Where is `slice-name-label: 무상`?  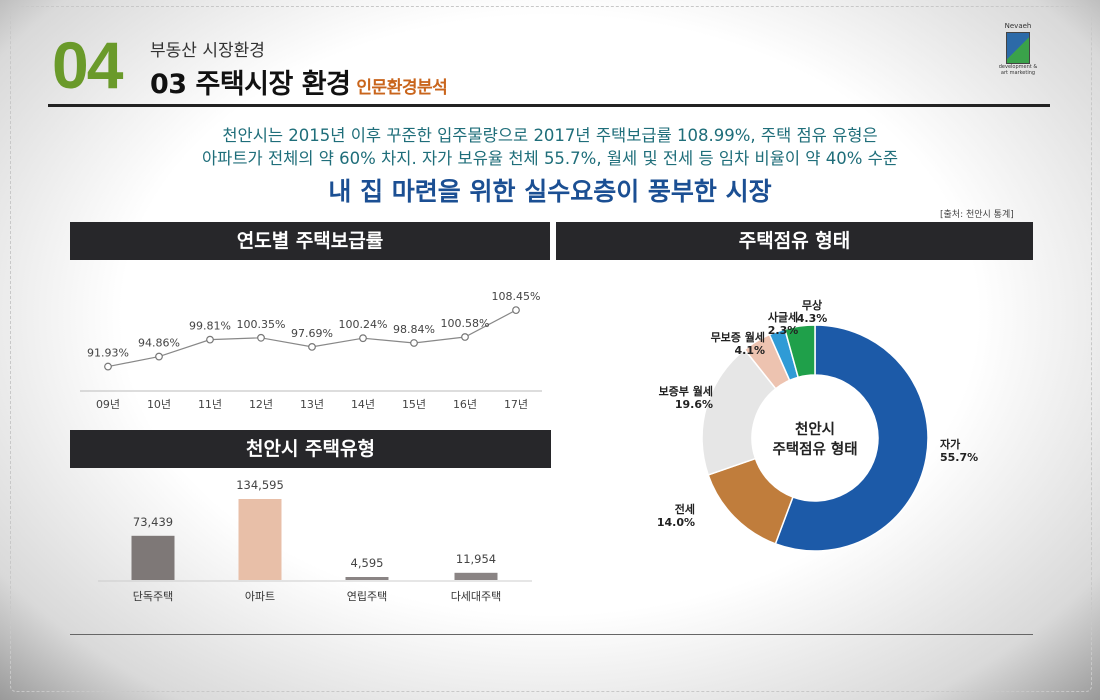 slice-name-label: 무상 is located at coordinates (812, 305).